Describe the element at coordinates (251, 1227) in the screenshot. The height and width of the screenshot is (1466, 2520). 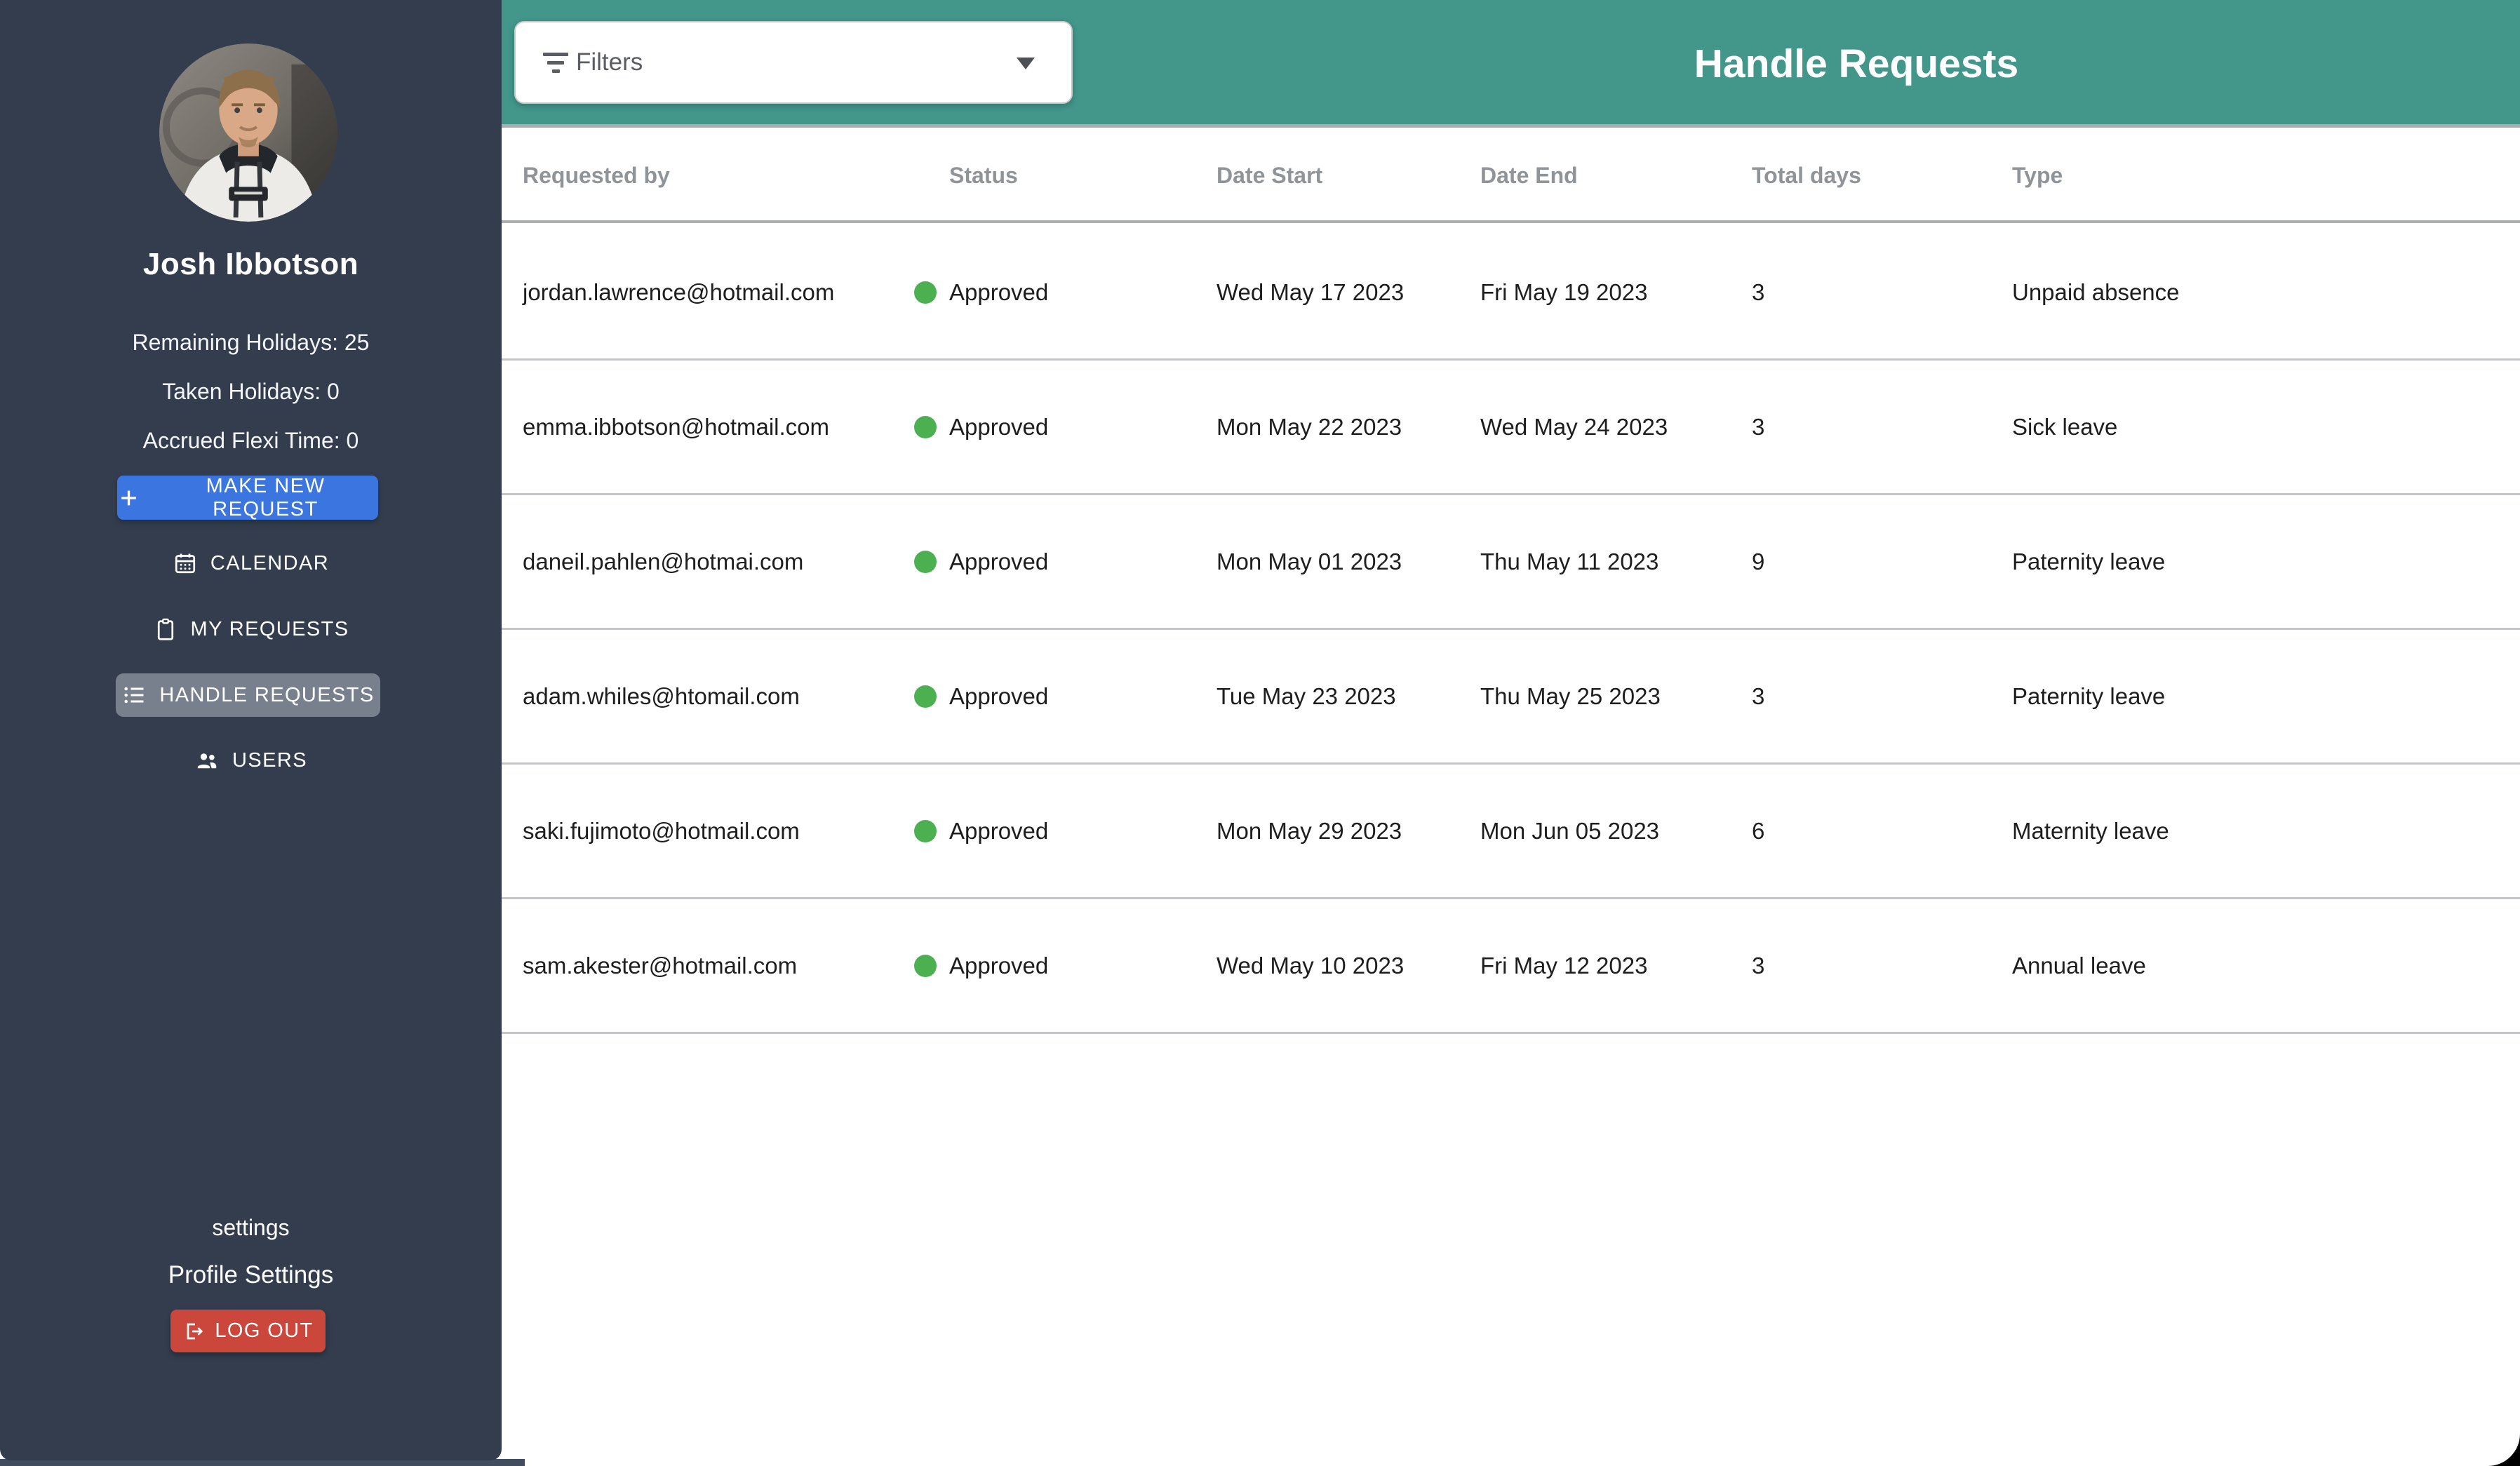
I see `settings-label: settings` at that location.